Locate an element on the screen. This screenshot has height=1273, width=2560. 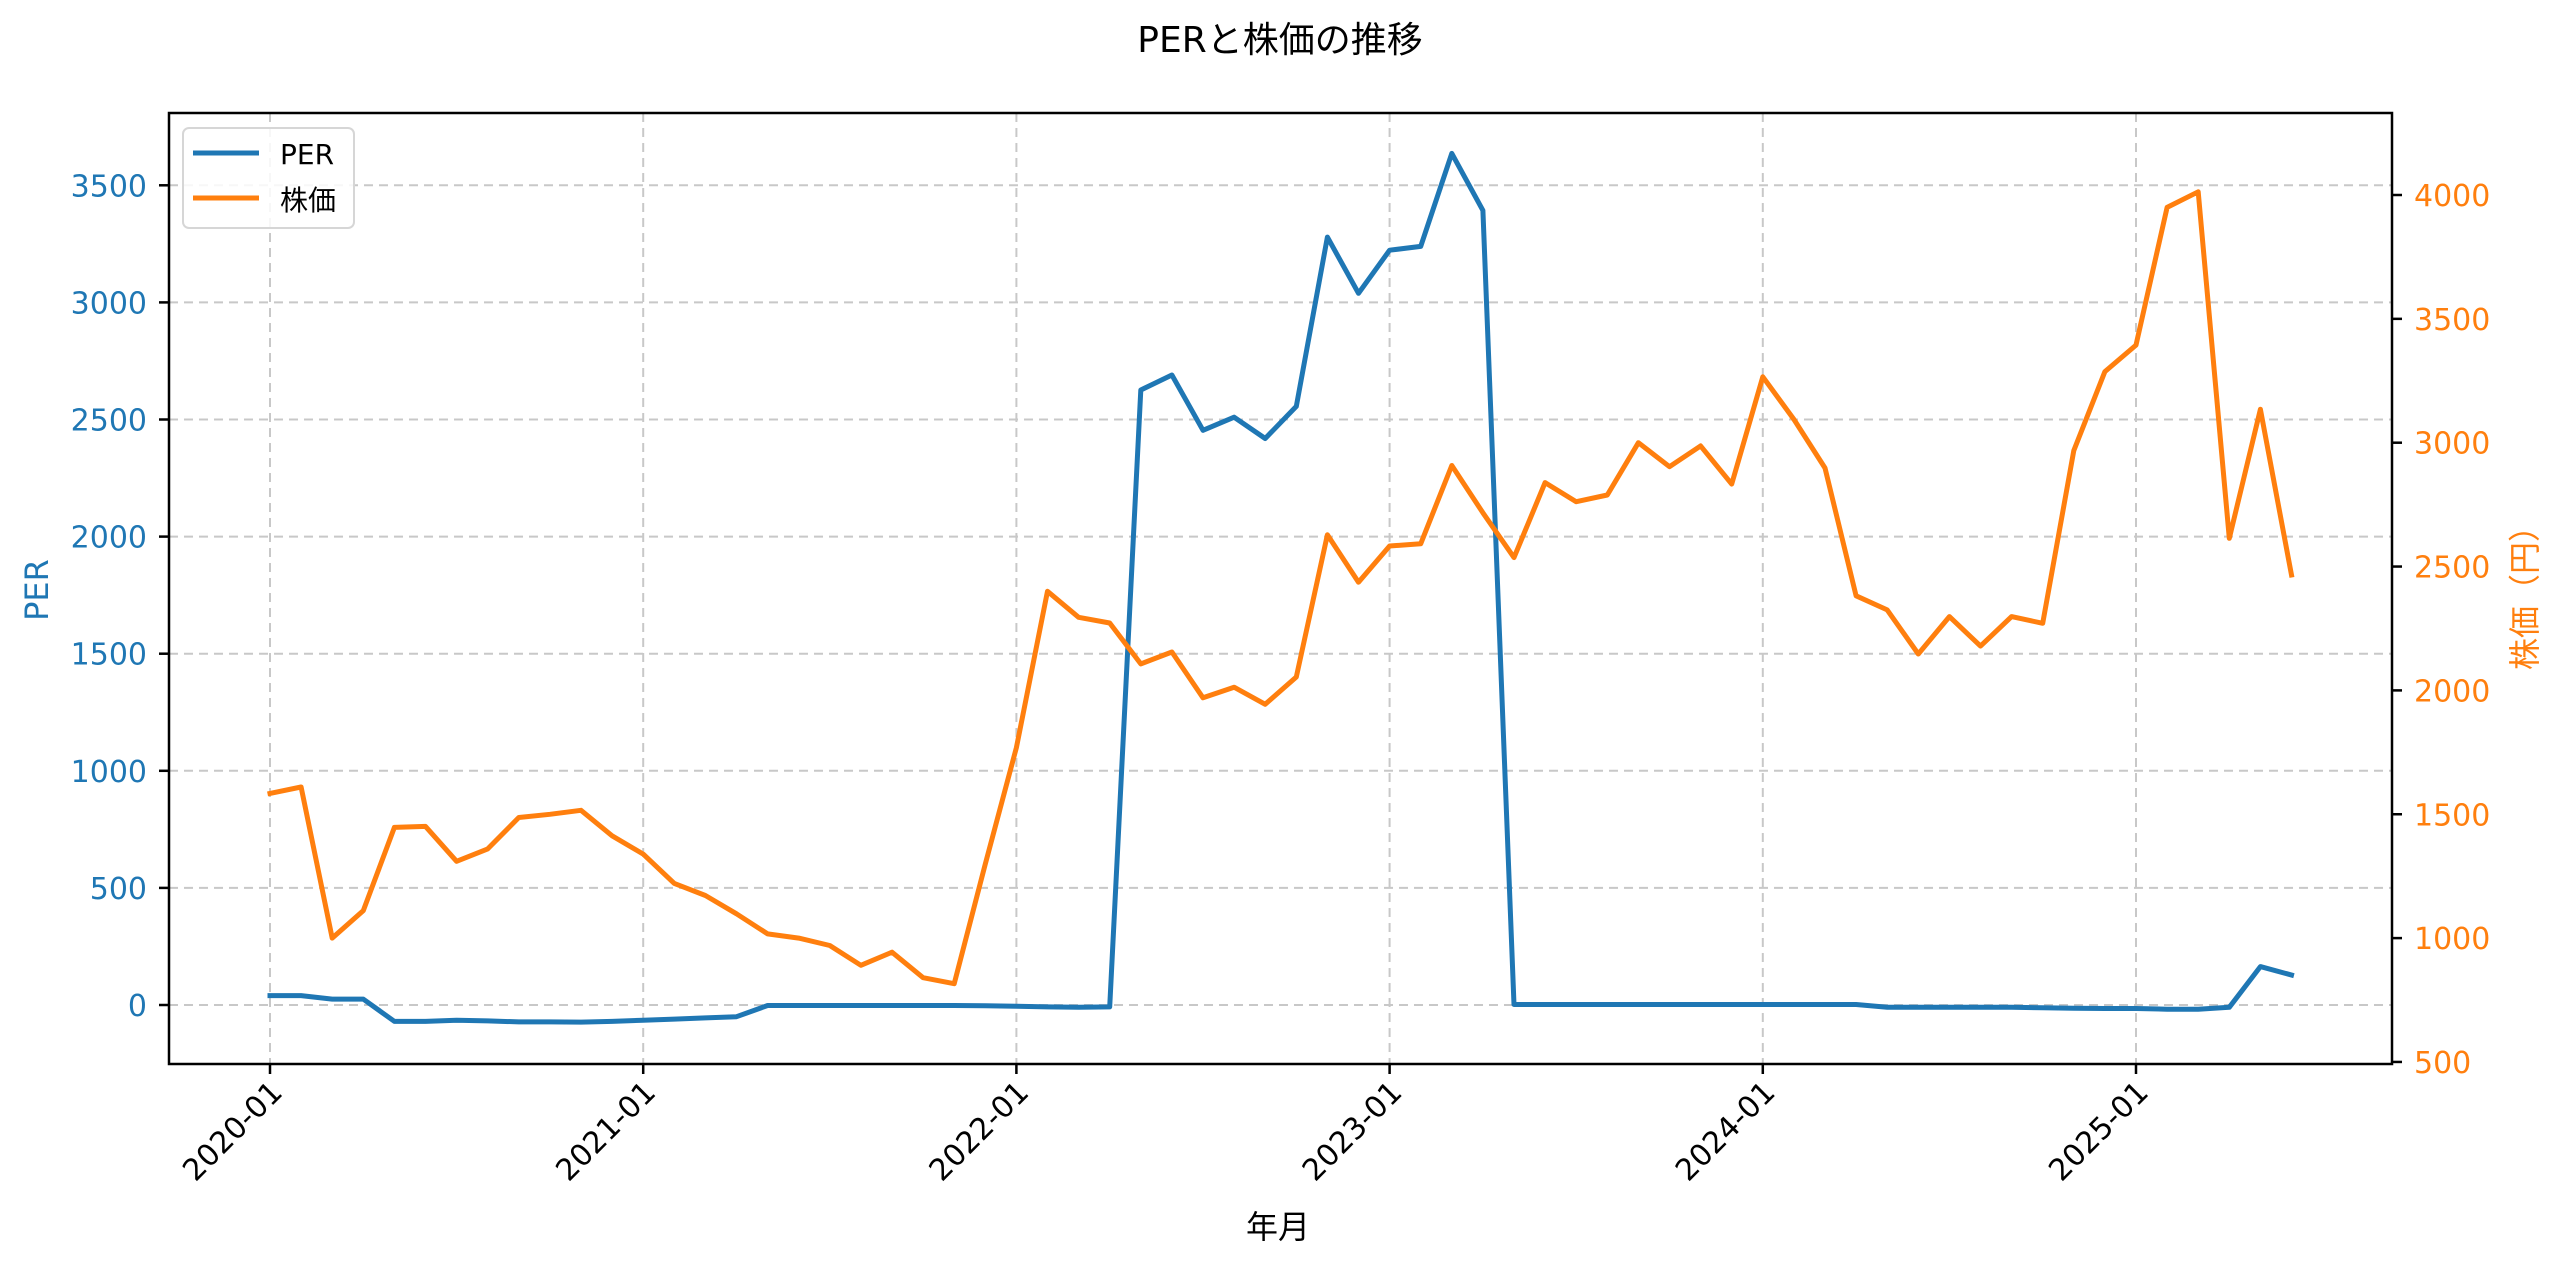
x-axis-label: 年月 is located at coordinates (1278, 1227).